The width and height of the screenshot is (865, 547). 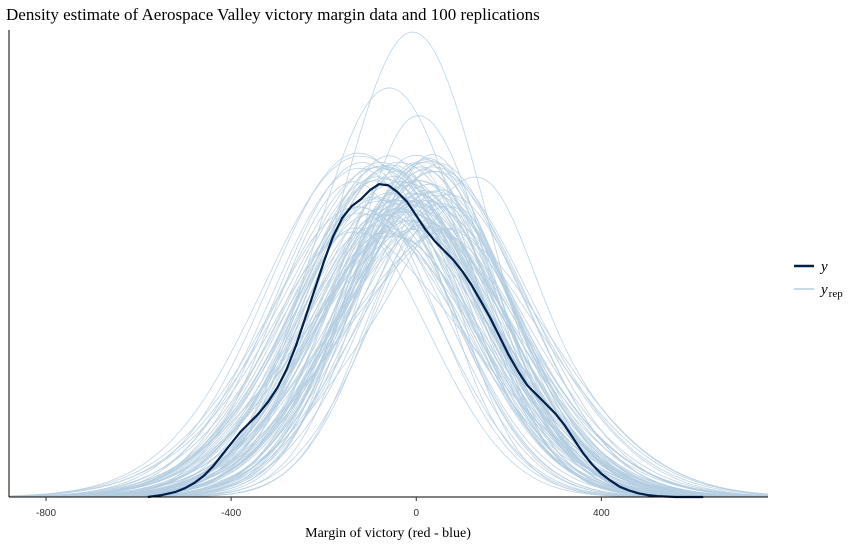 I want to click on legend-label-y: y, so click(x=823, y=267).